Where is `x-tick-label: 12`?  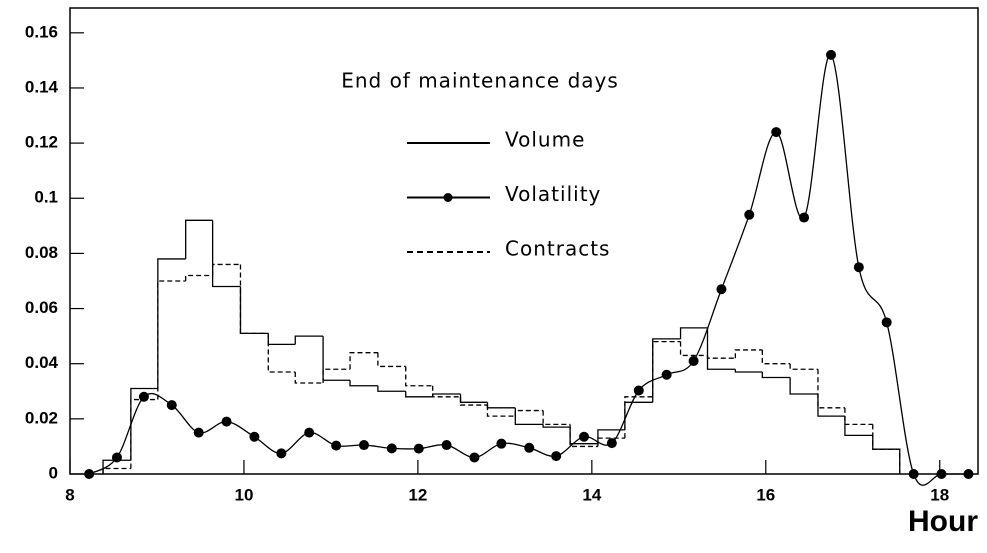 x-tick-label: 12 is located at coordinates (417, 494).